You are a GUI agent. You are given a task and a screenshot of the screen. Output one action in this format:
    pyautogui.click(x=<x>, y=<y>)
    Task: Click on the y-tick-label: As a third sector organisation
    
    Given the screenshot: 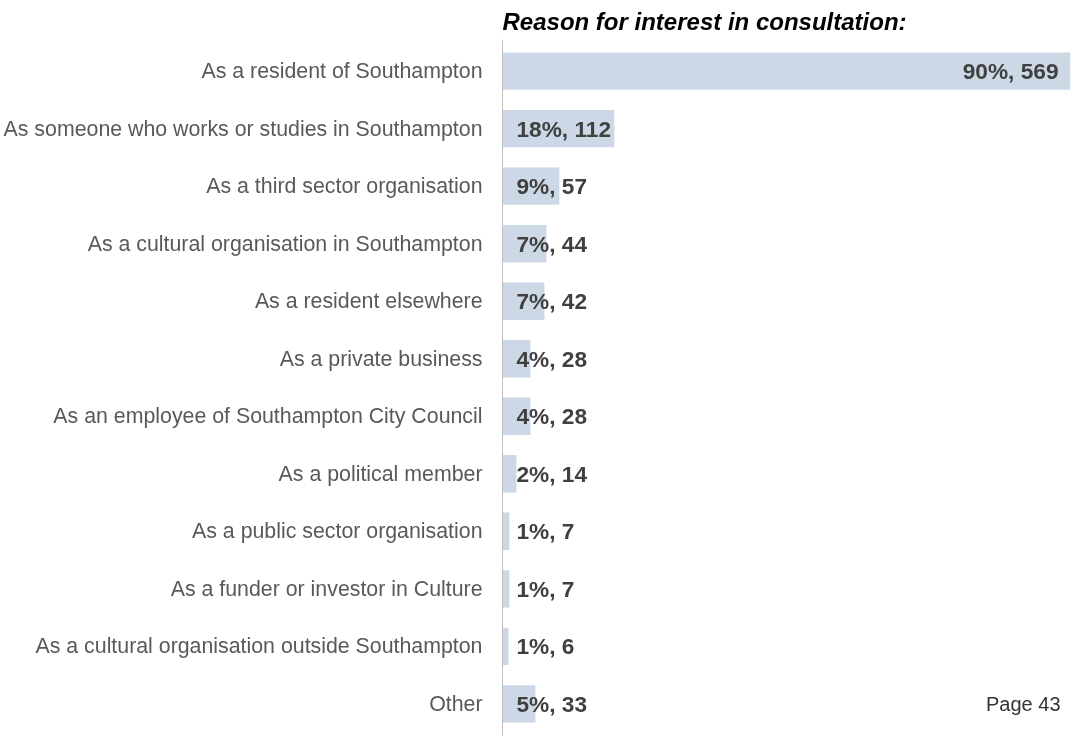 What is the action you would take?
    pyautogui.click(x=344, y=186)
    